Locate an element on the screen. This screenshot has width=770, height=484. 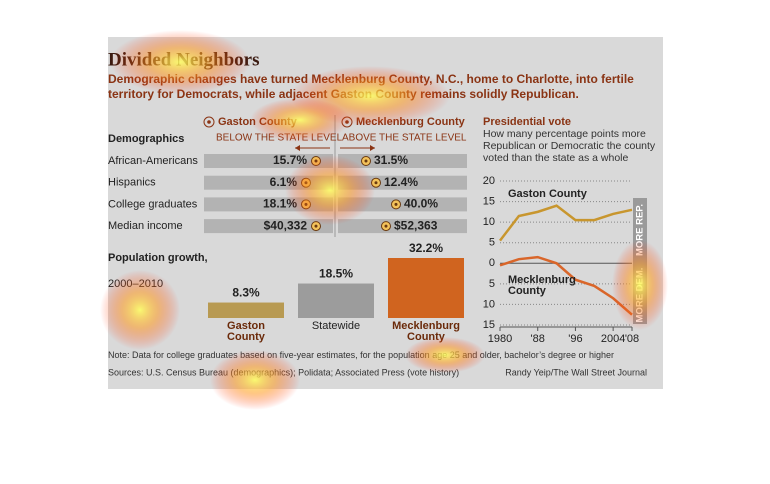
row-label: College graduates is located at coordinates (153, 204).